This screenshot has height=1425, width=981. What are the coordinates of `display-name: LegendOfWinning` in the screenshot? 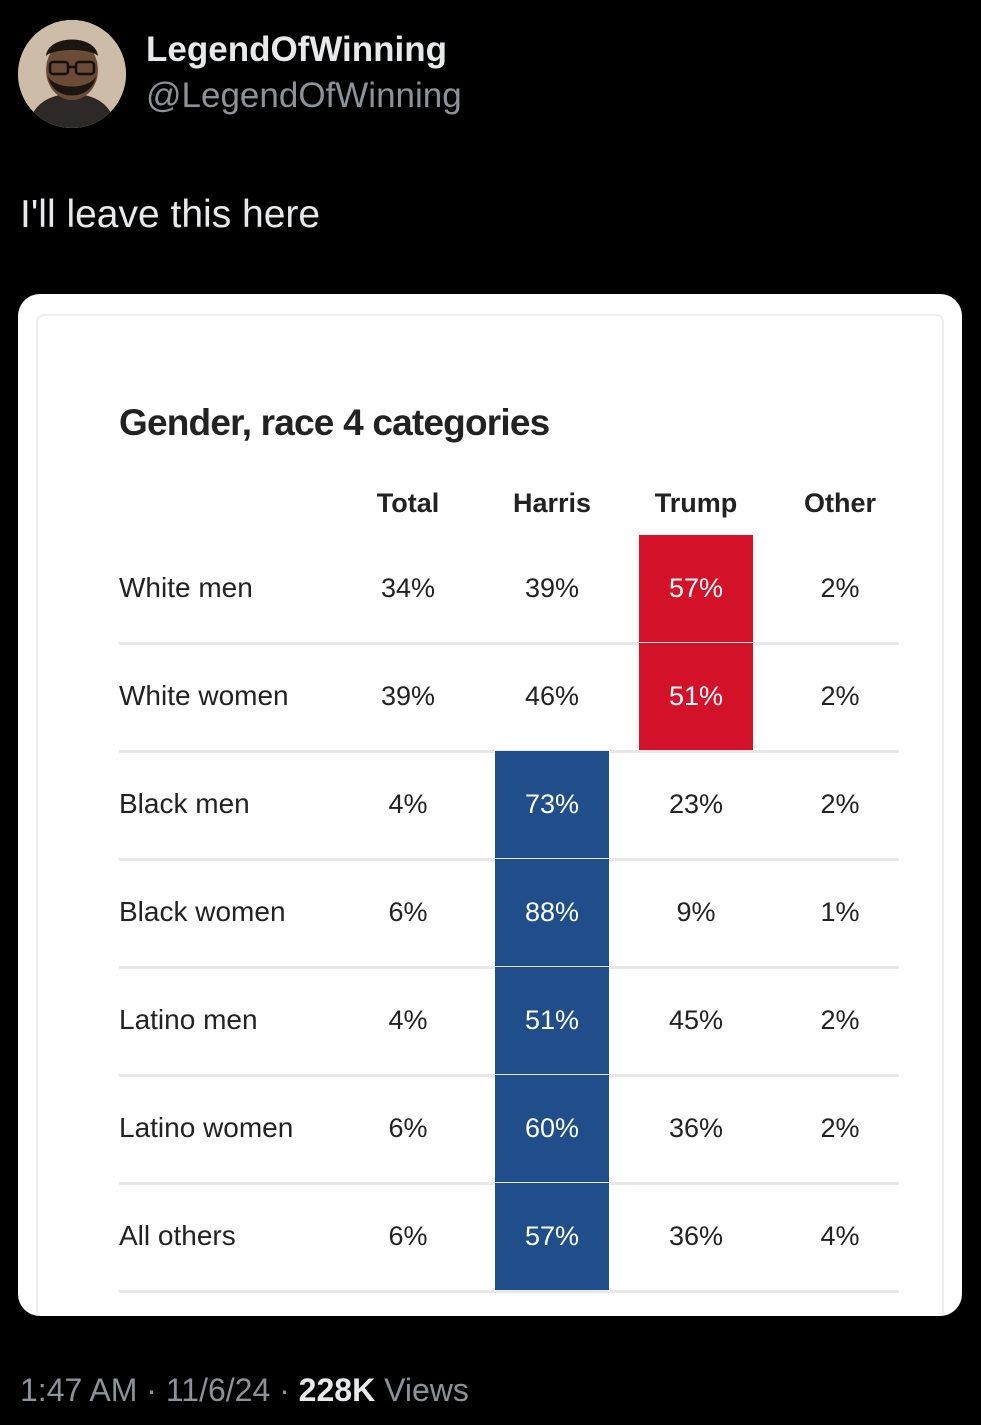 It's located at (297, 49).